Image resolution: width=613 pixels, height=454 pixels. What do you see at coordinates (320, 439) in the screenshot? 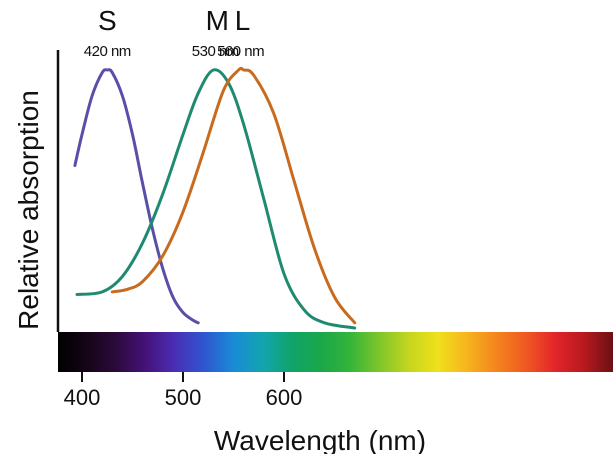
I see `x-axis-title: Wavelength (nm)` at bounding box center [320, 439].